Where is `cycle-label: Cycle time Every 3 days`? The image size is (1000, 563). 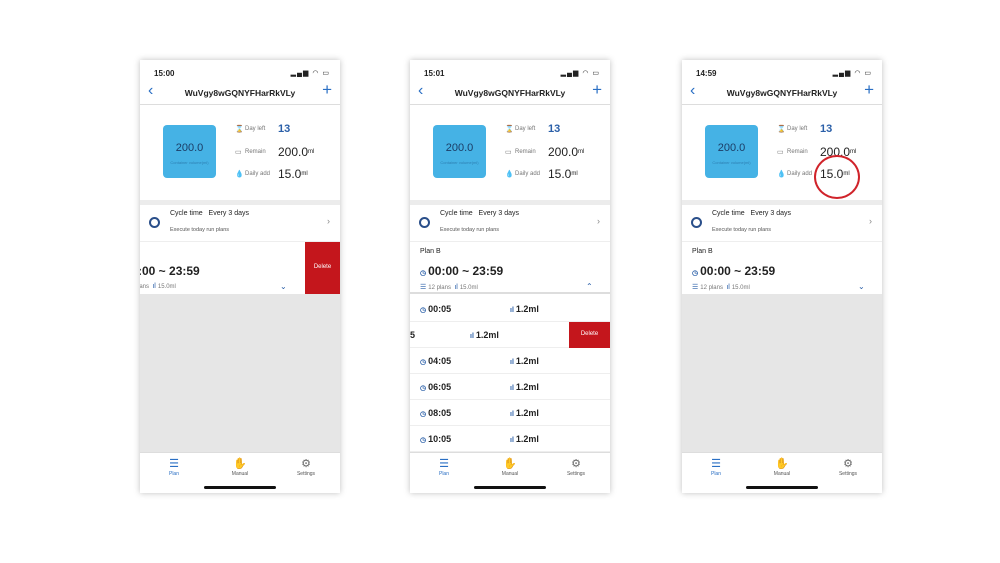 cycle-label: Cycle time Every 3 days is located at coordinates (209, 213).